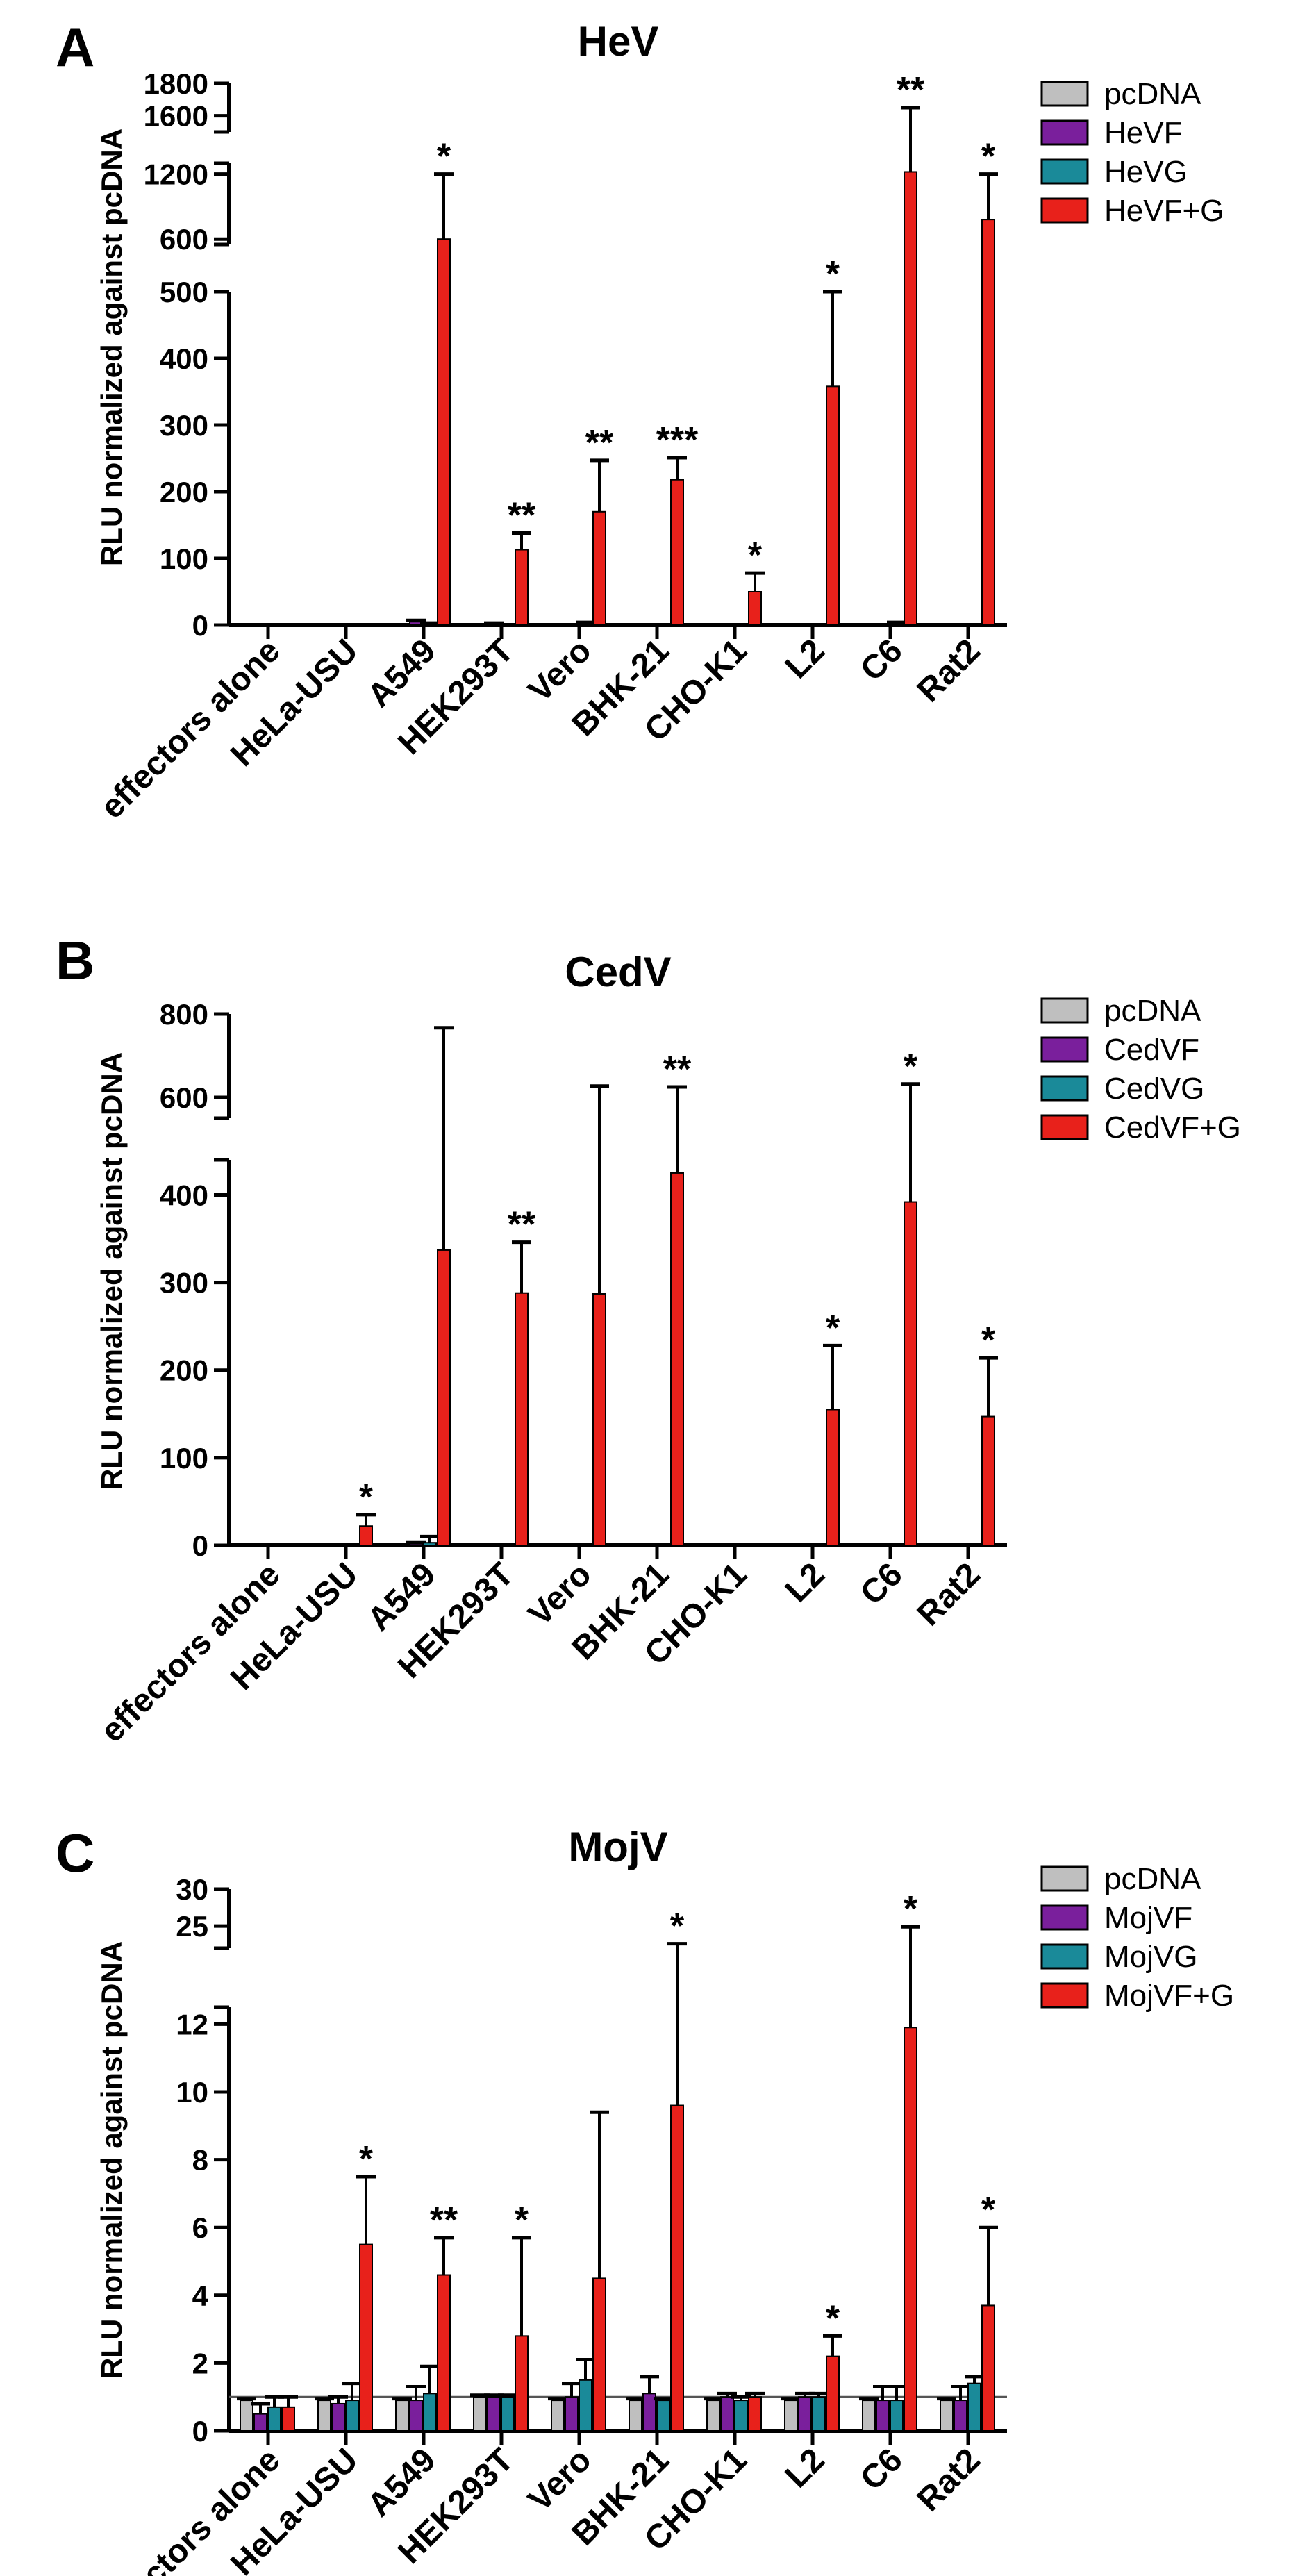 The width and height of the screenshot is (1298, 2576). Describe the element at coordinates (882, 1584) in the screenshot. I see `x-category-label: C6` at that location.